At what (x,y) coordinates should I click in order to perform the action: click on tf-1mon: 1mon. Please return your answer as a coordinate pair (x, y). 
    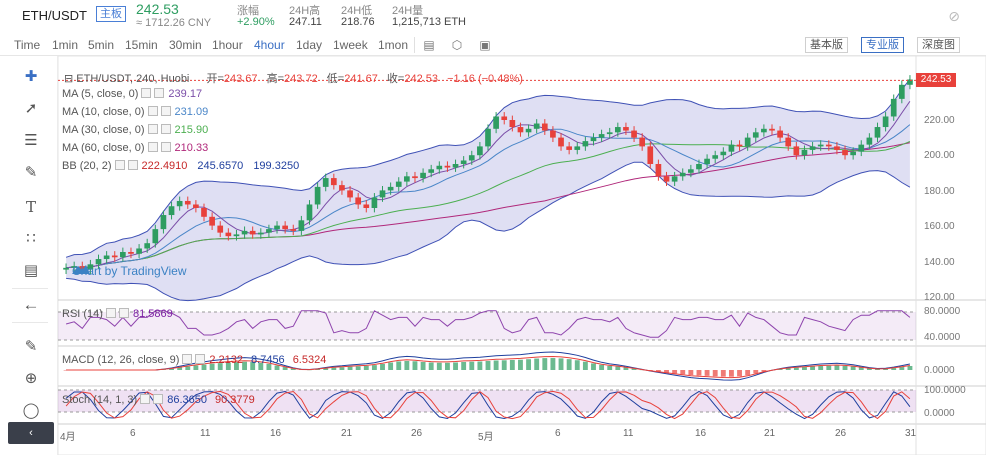
    Looking at the image, I should click on (393, 45).